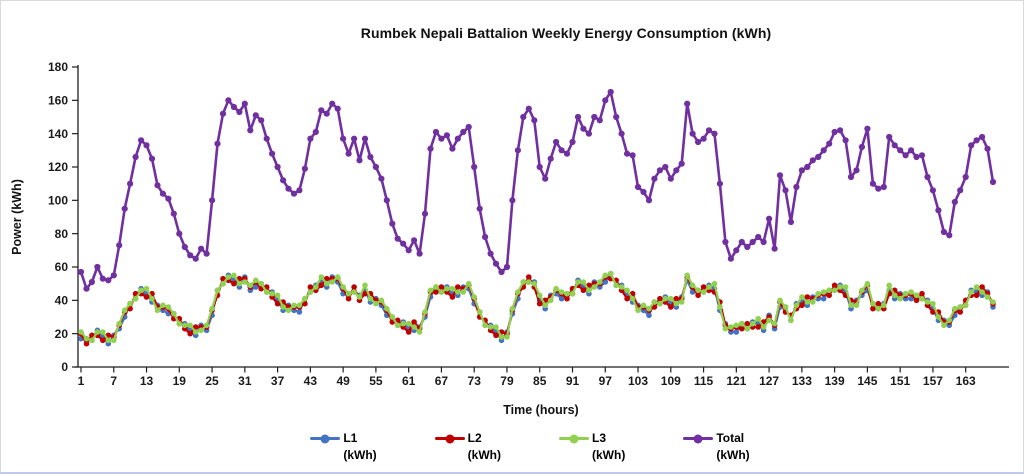 The image size is (1024, 474). I want to click on x-tick-label: 91, so click(573, 381).